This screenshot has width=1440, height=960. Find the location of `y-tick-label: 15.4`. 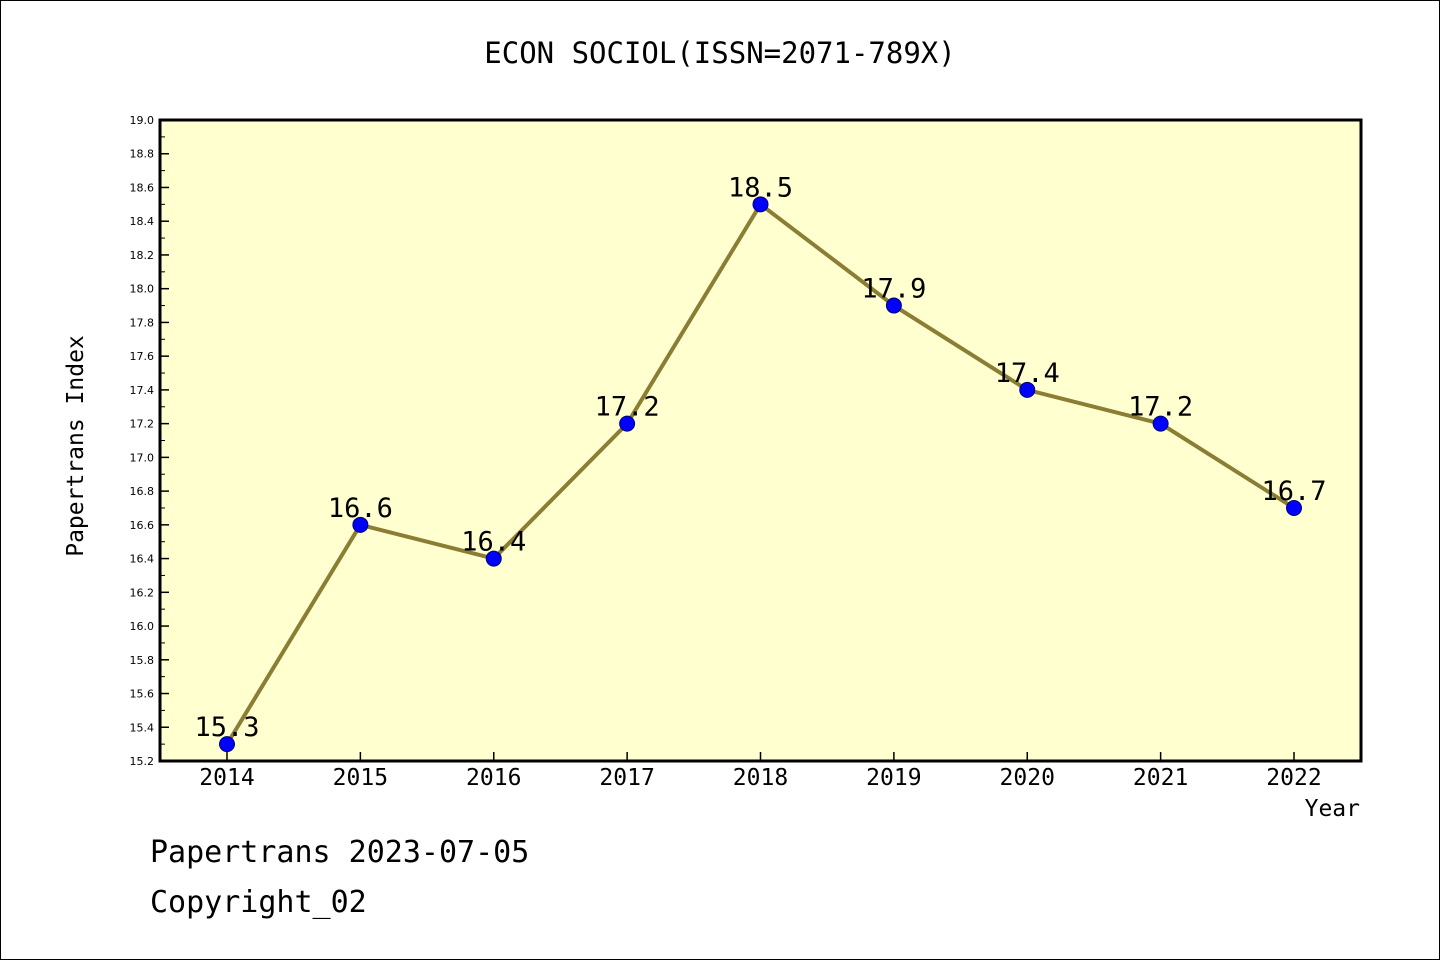

y-tick-label: 15.4 is located at coordinates (142, 727).